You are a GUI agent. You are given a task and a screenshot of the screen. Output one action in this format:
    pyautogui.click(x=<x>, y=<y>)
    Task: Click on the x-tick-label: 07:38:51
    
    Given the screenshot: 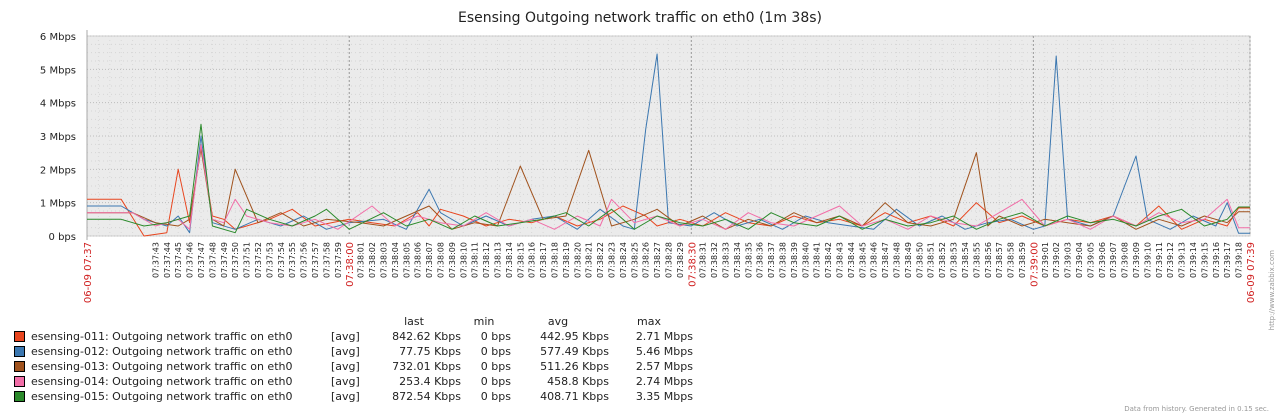 What is the action you would take?
    pyautogui.click(x=931, y=260)
    